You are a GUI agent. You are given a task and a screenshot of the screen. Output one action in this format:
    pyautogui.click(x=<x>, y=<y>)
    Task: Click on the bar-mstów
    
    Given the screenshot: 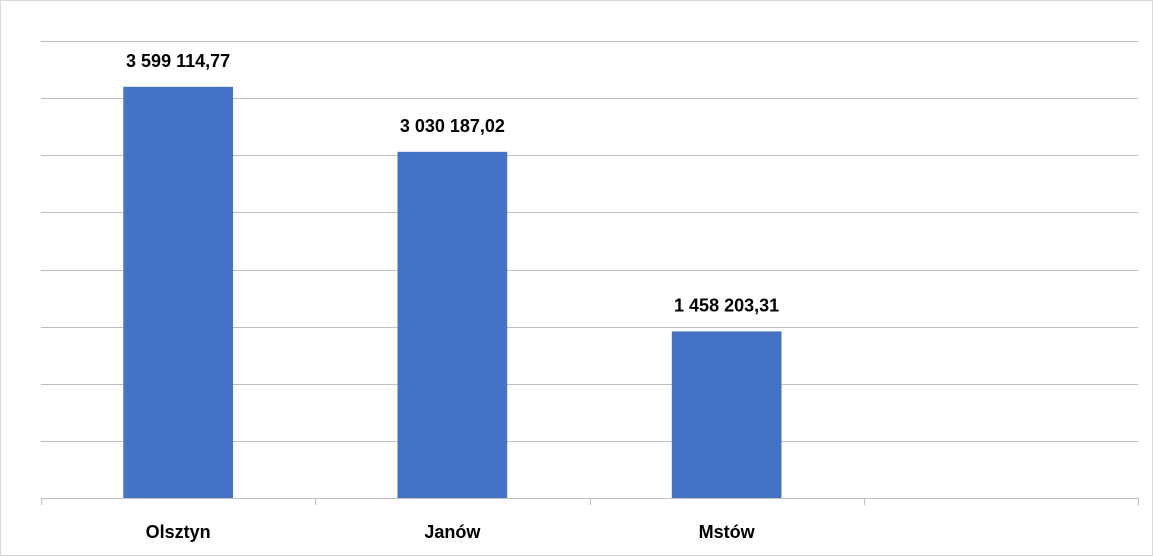 What is the action you would take?
    pyautogui.click(x=726, y=414)
    